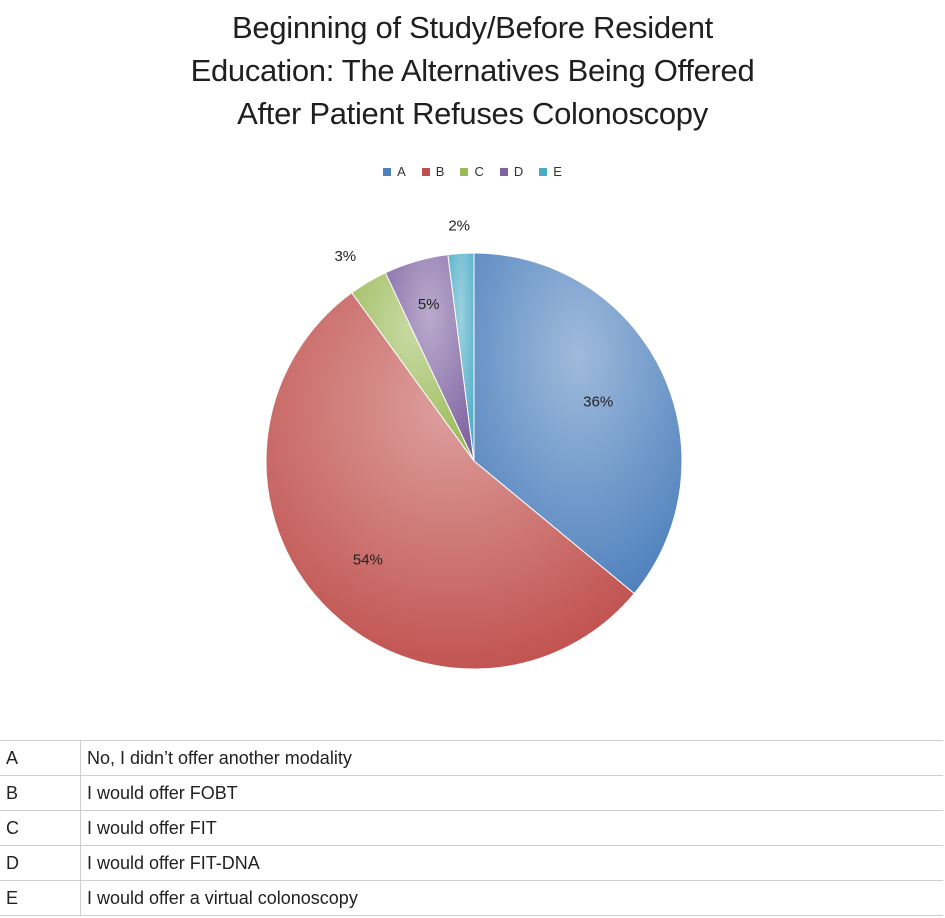  I want to click on legend-item-d: D, so click(511, 171).